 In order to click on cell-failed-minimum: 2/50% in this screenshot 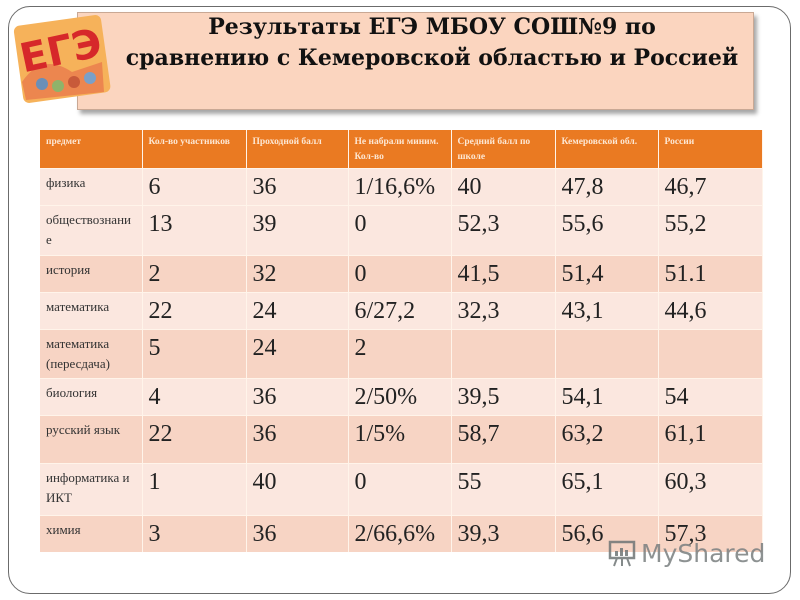, I will do `click(400, 397)`.